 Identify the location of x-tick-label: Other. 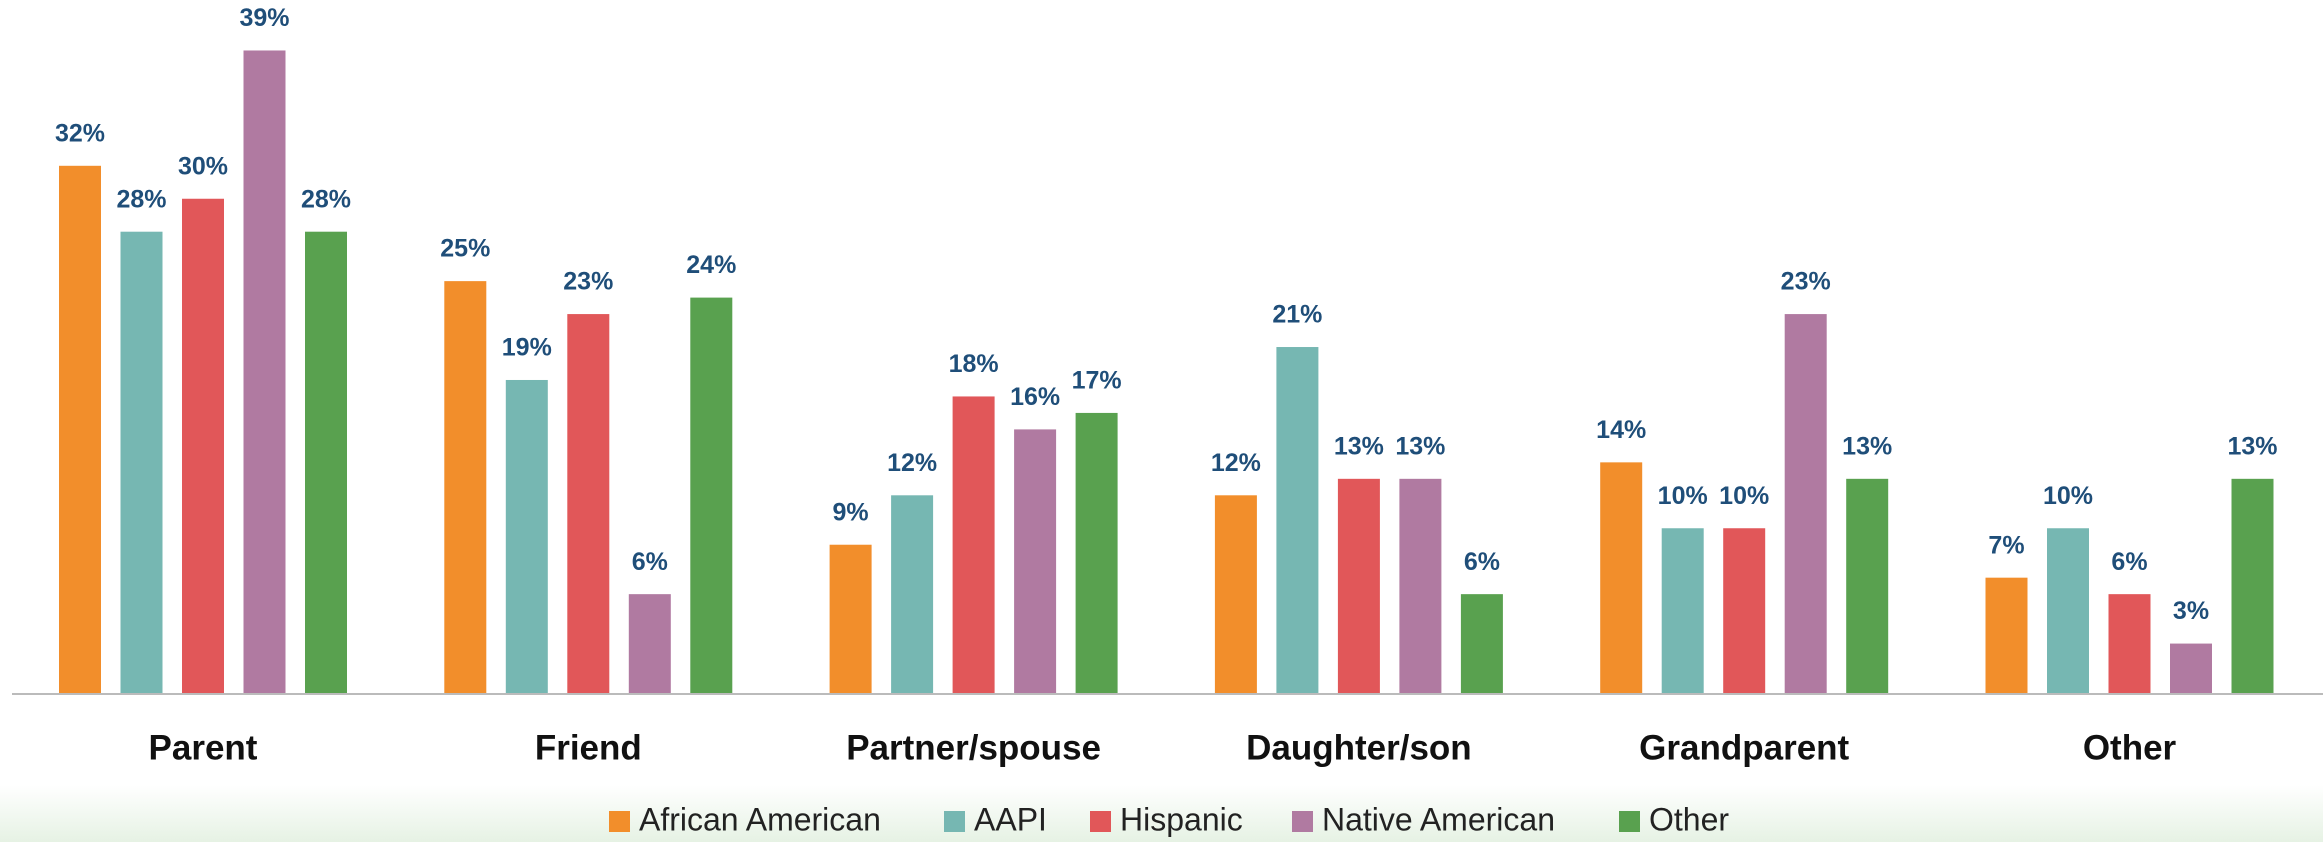
(2130, 747).